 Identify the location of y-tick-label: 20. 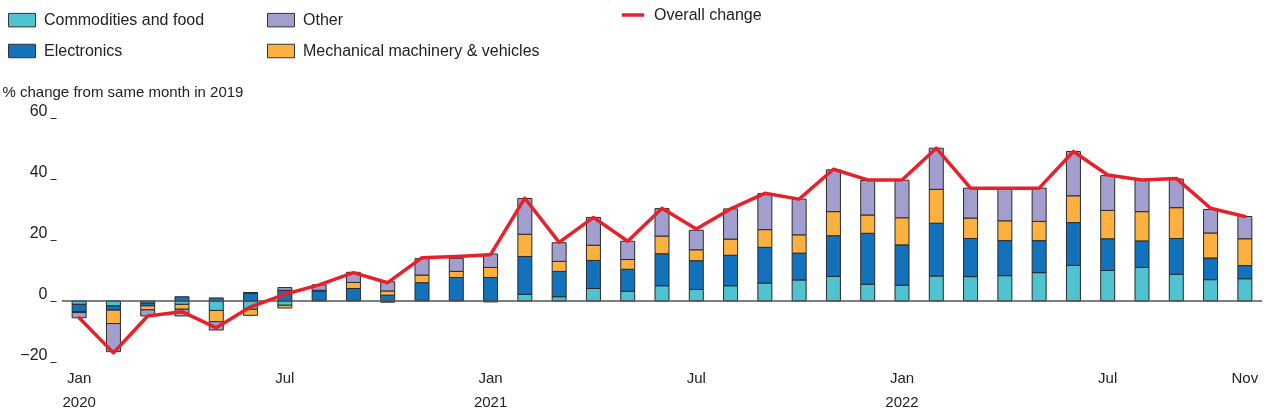
(38, 232).